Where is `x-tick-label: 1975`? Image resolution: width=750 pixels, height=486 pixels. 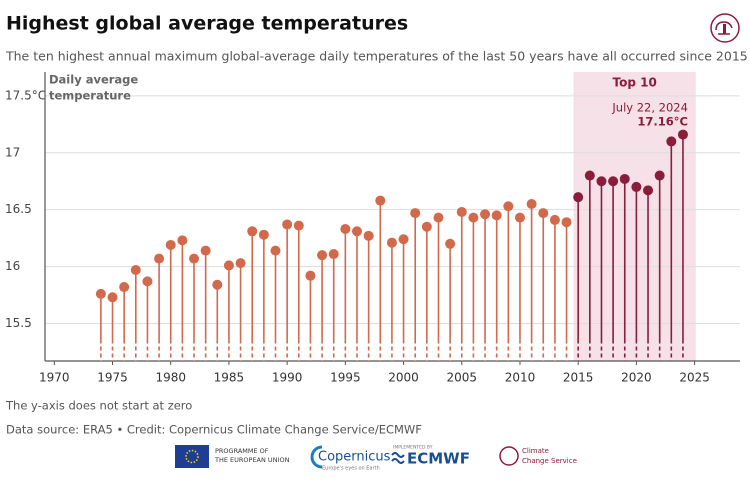
x-tick-label: 1975 is located at coordinates (112, 378).